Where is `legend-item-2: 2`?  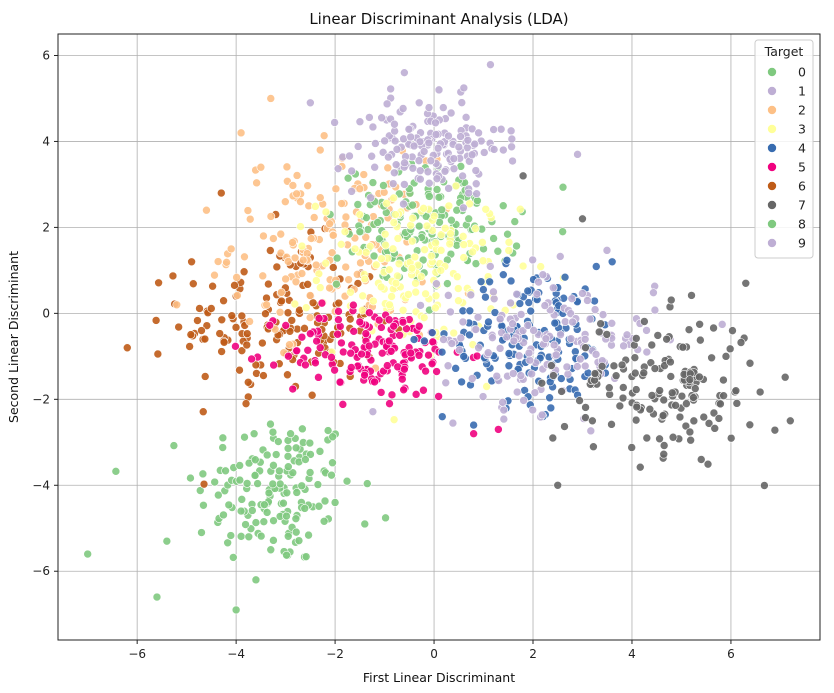 legend-item-2: 2 is located at coordinates (786, 110).